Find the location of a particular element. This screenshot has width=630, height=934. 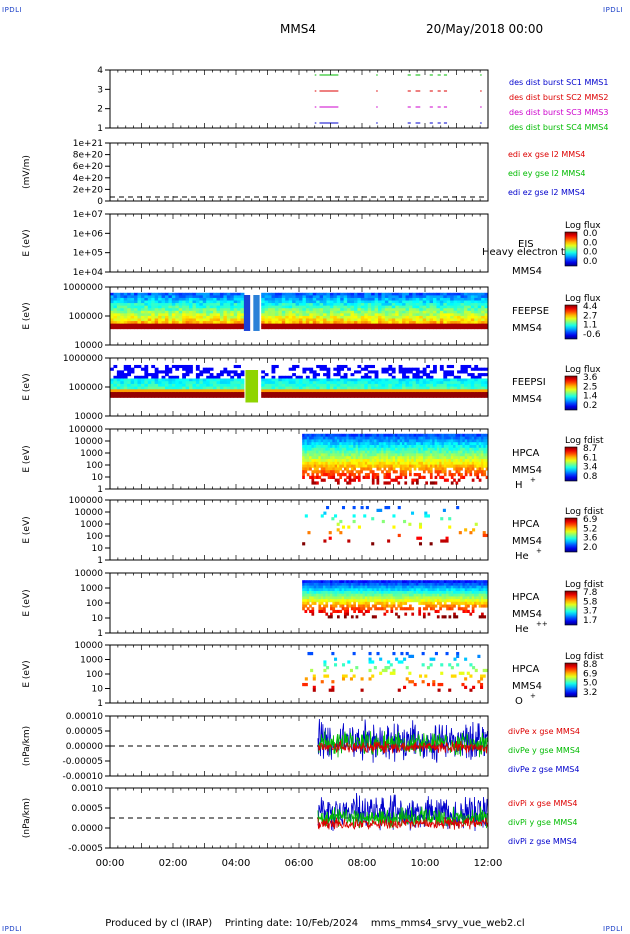

y-tick-label: 4 is located at coordinates (100, 71).